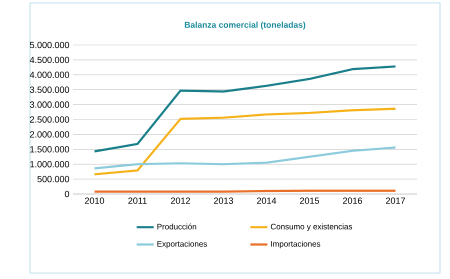  What do you see at coordinates (180, 201) in the screenshot?
I see `x-tick-label: 2012` at bounding box center [180, 201].